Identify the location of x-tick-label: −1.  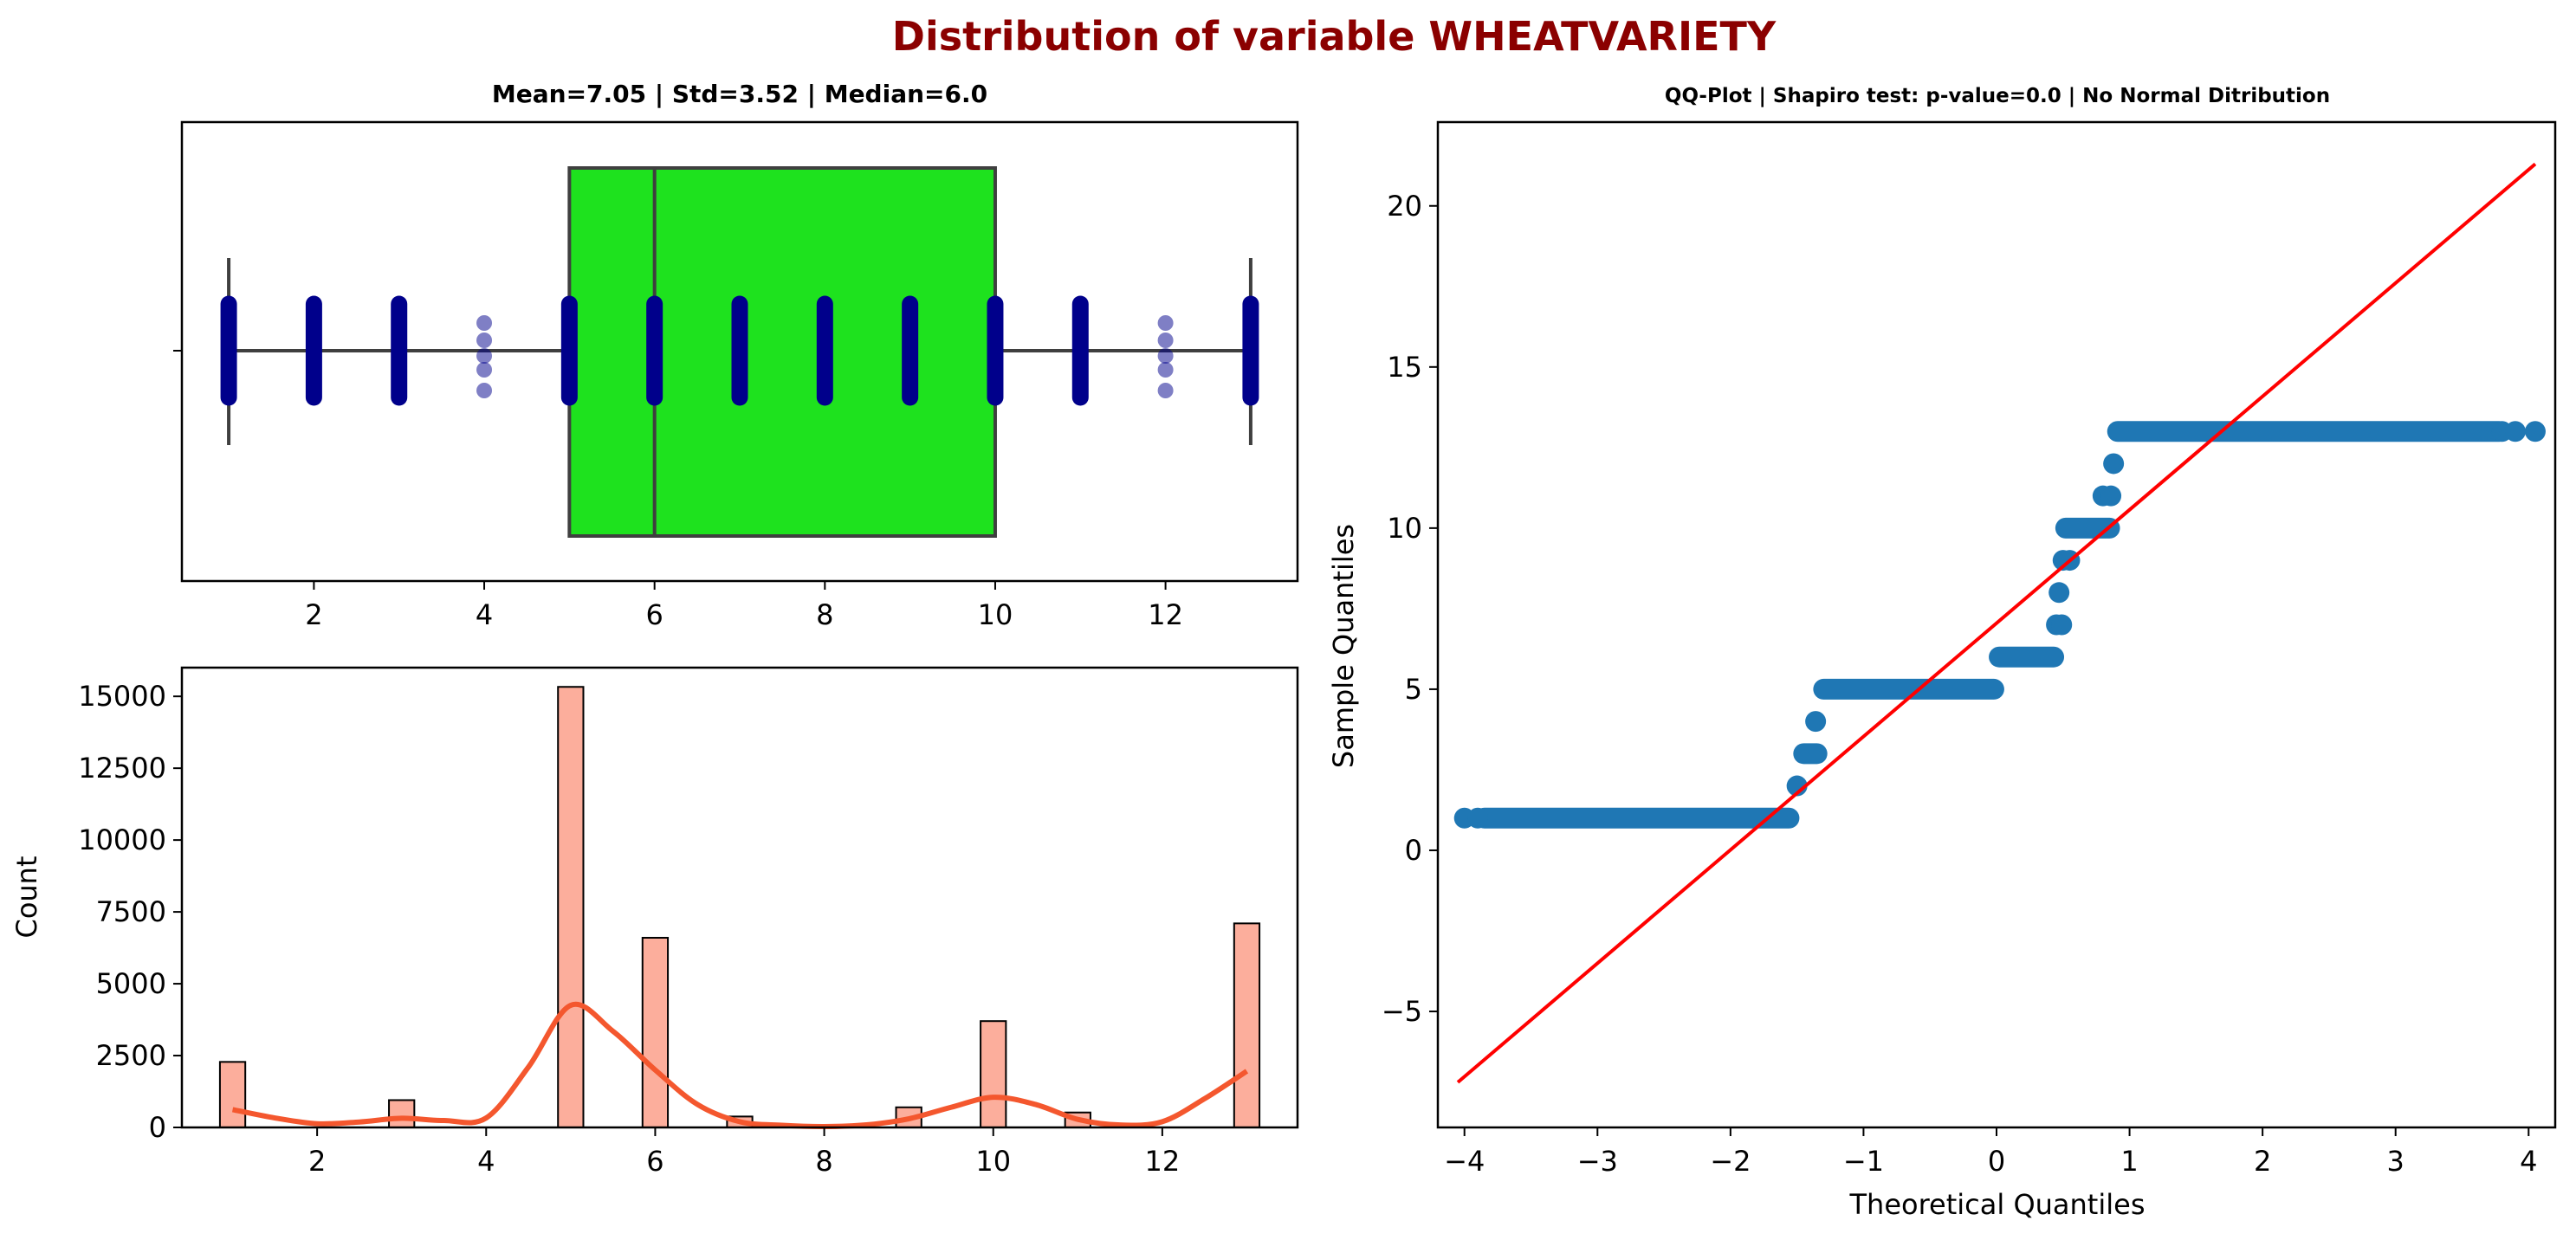
(1864, 1161).